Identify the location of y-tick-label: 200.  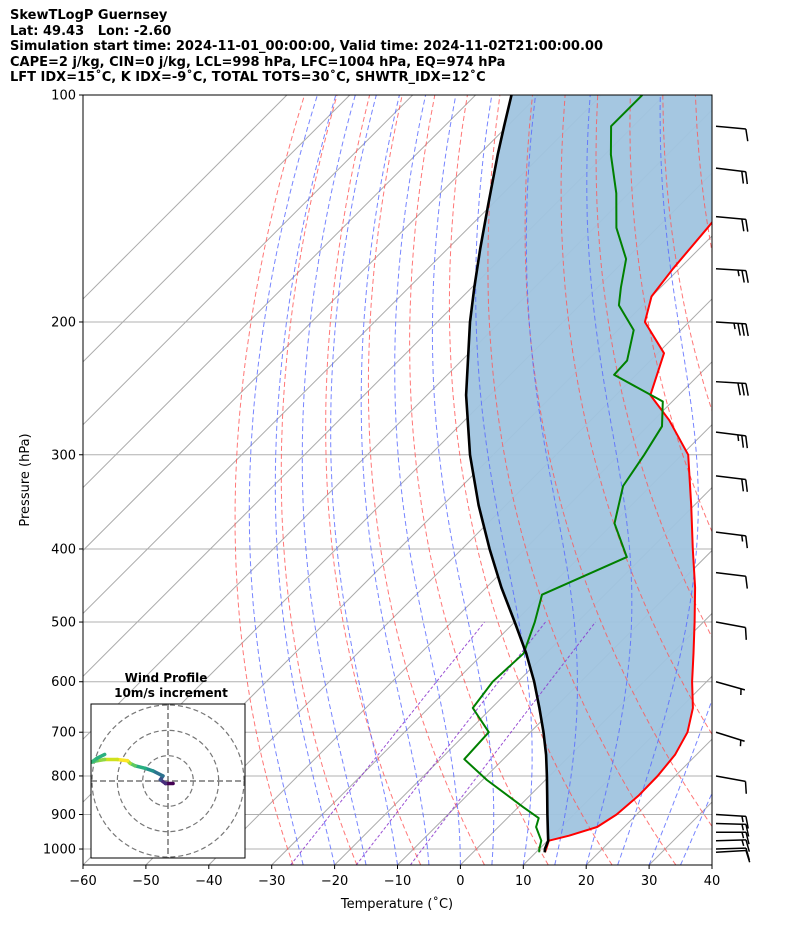
(63, 322).